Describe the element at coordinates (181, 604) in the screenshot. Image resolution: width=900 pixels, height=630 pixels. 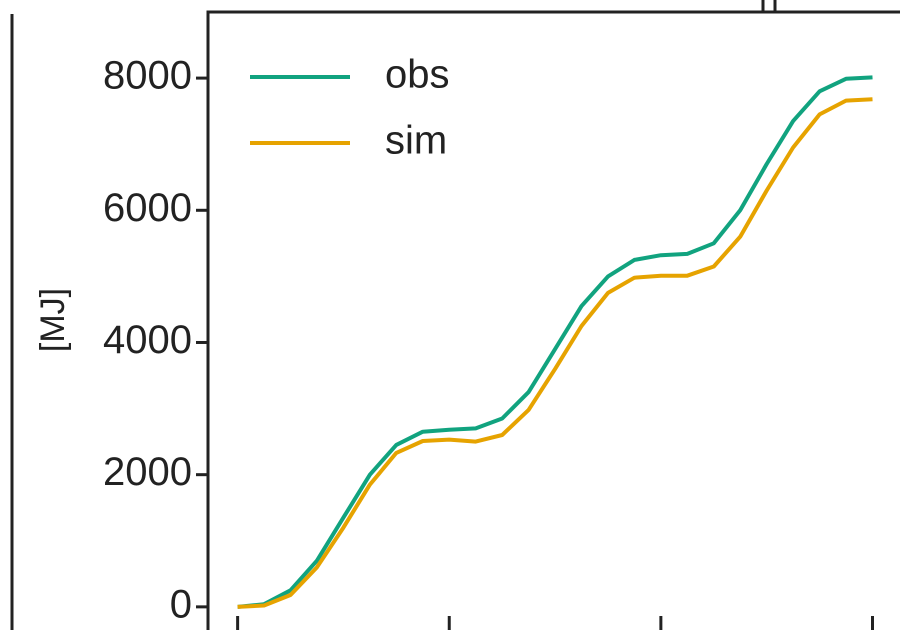
I see `y-tick-label: 0` at that location.